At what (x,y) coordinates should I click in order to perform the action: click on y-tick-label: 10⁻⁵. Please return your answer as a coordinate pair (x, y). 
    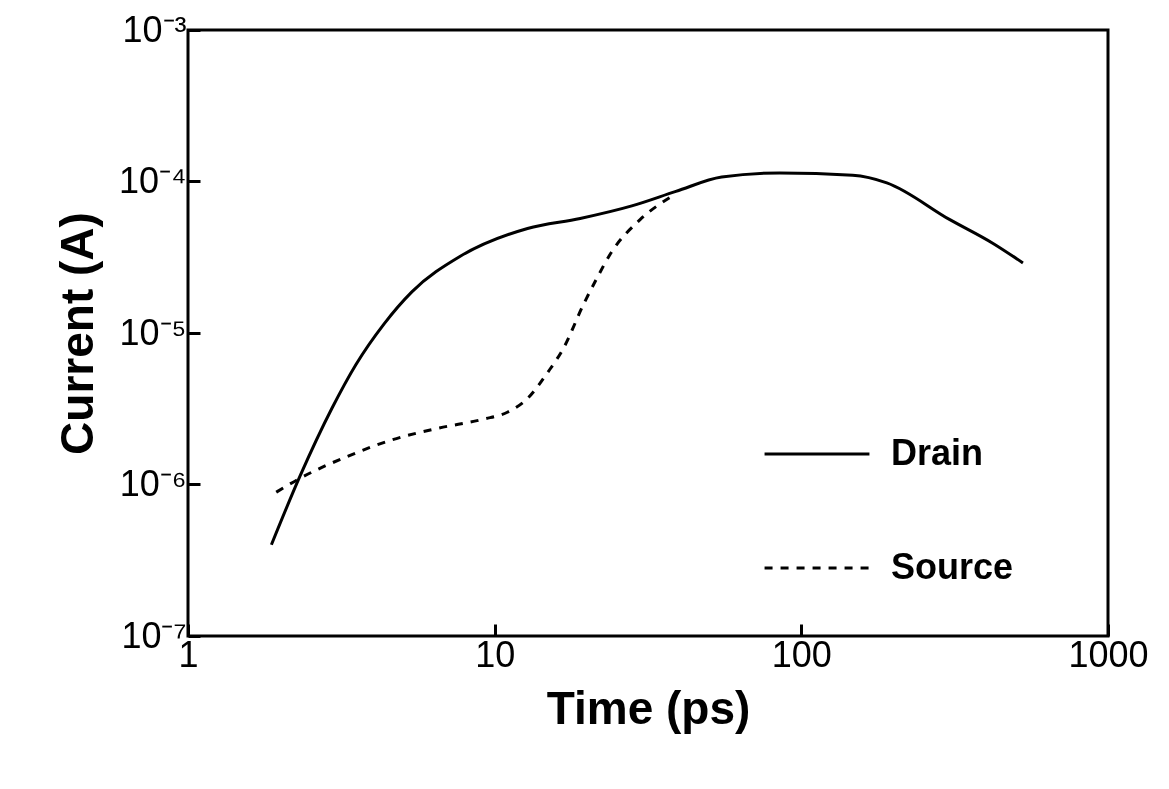
    Looking at the image, I should click on (153, 332).